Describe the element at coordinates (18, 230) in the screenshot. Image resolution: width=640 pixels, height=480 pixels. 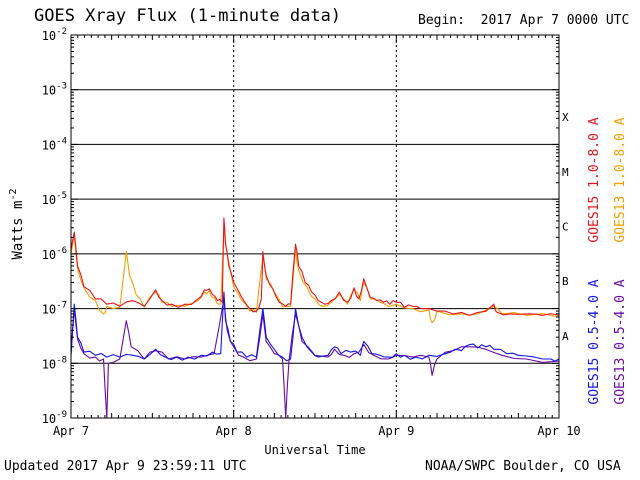
I see `y-axis-label-text: Watts m` at that location.